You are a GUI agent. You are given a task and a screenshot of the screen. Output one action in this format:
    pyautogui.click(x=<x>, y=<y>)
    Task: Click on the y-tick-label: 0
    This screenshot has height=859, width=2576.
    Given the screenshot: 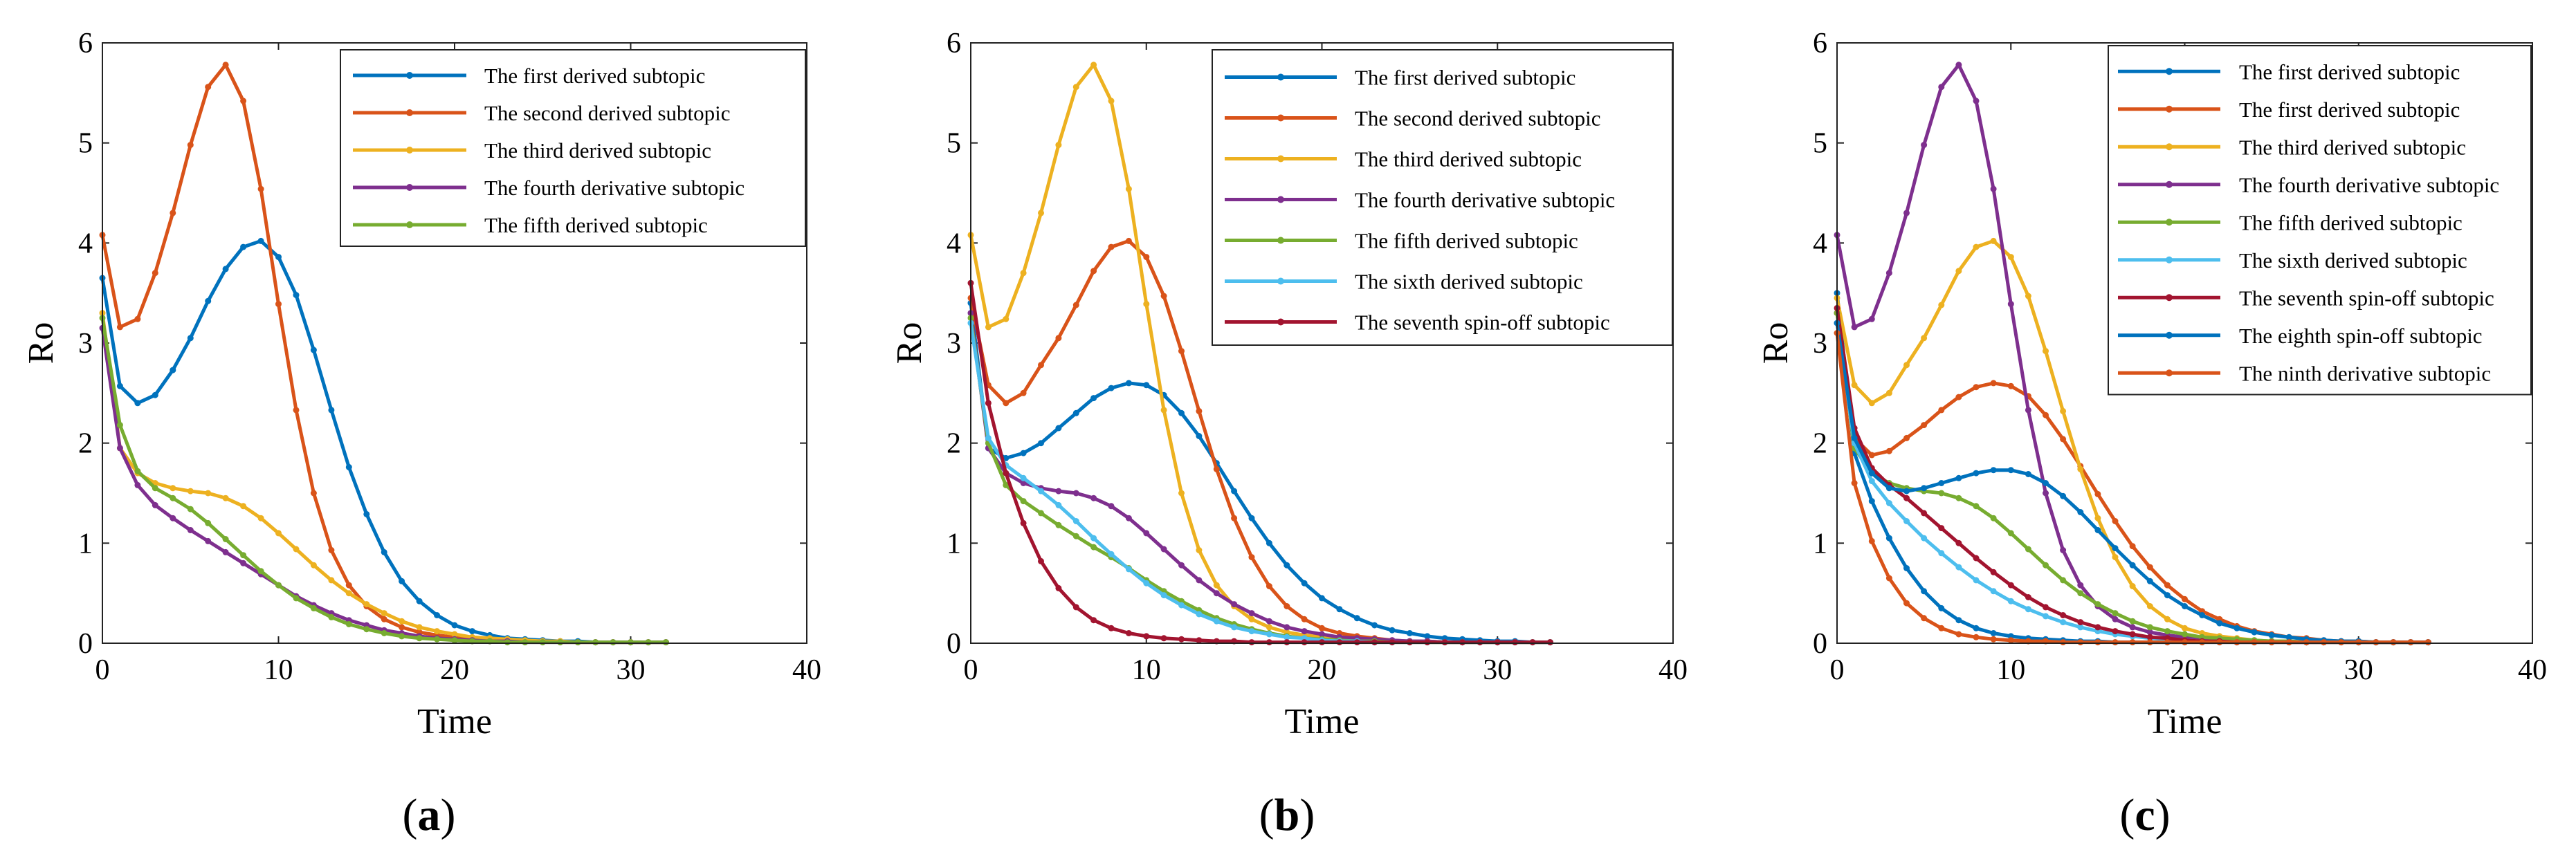 What is the action you would take?
    pyautogui.click(x=1820, y=644)
    